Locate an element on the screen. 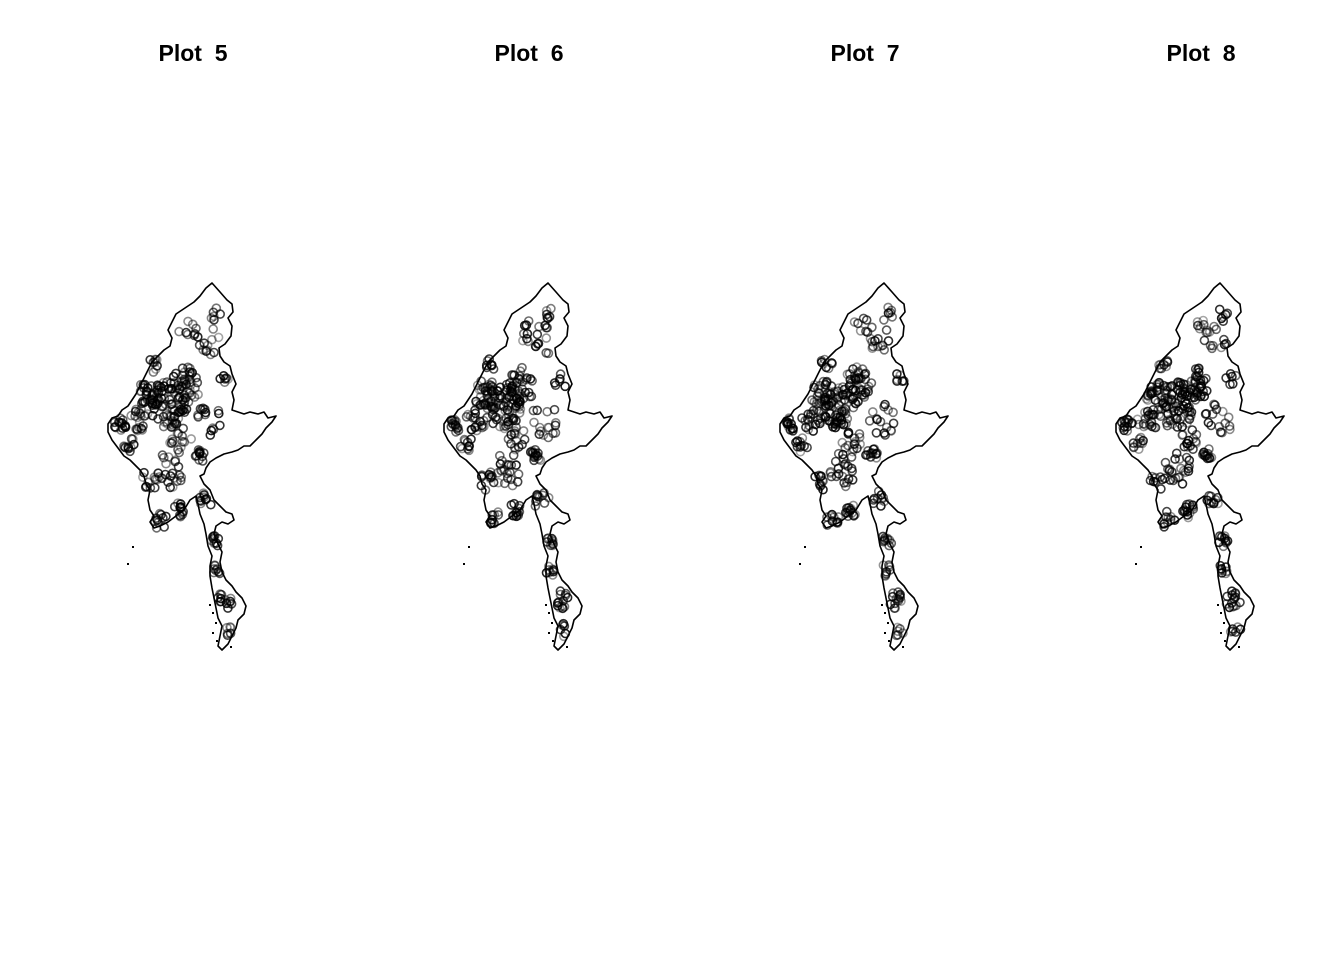  panel-plot-5: Plot 5 is located at coordinates (192, 345).